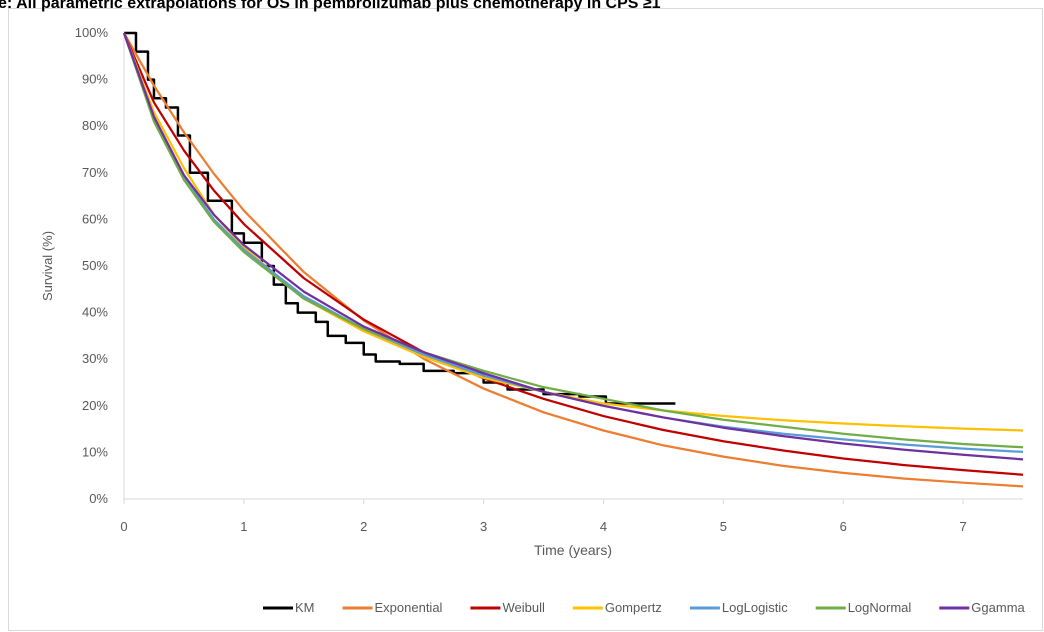 This screenshot has width=1044, height=632. I want to click on y-tick-label: 100%, so click(92, 32).